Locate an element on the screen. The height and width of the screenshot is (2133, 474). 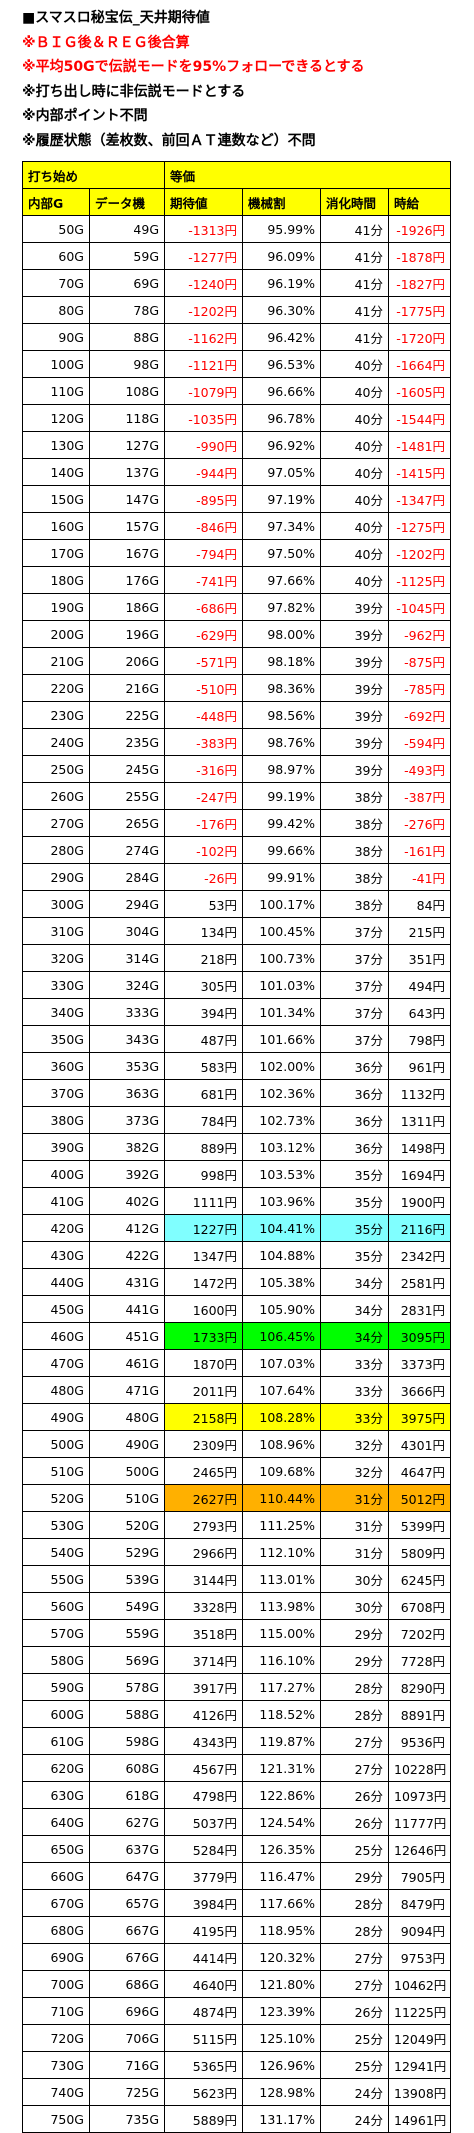
table-row: 690G 676G 4414円 120.32% 27分 9753円 is located at coordinates (237, 1957).